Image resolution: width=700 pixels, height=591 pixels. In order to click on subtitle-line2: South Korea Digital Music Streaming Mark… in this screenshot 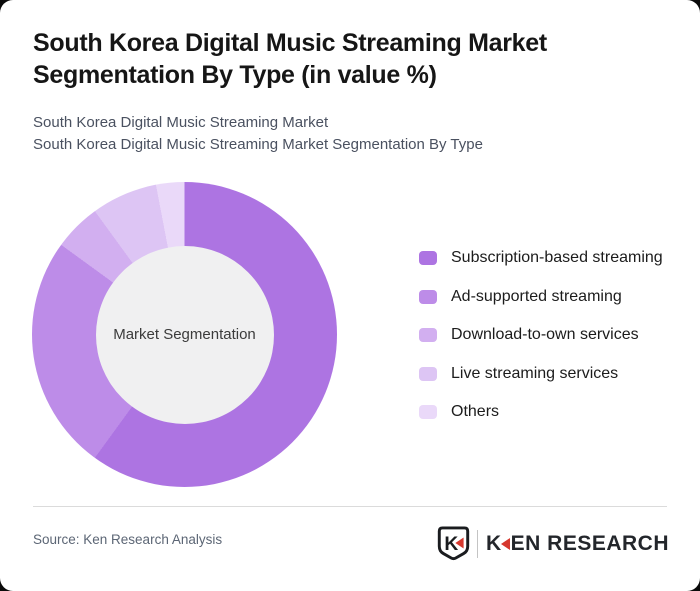, I will do `click(258, 144)`.